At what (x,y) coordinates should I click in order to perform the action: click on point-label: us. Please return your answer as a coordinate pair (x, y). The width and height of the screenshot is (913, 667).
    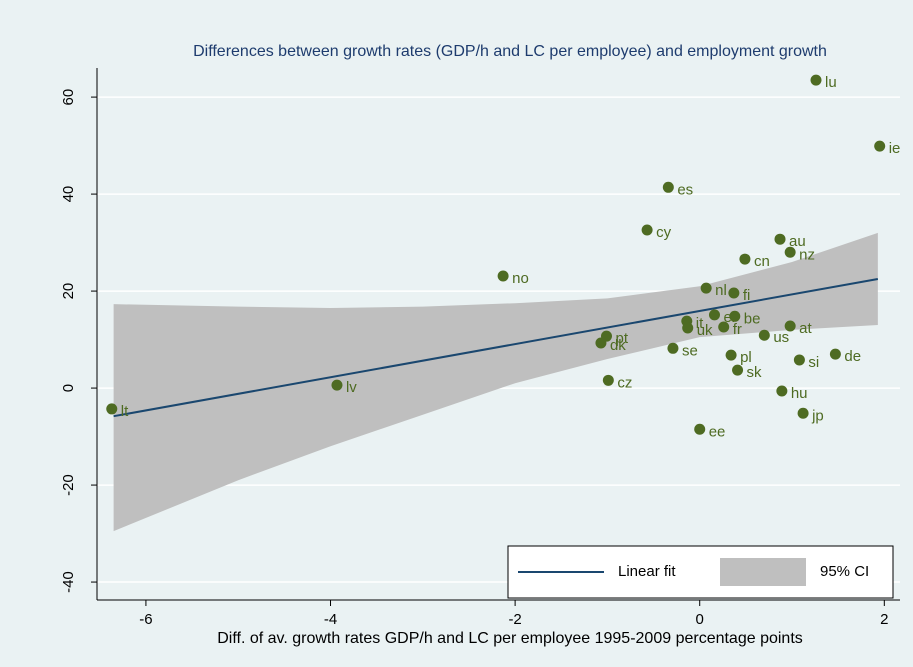
    Looking at the image, I should click on (781, 337).